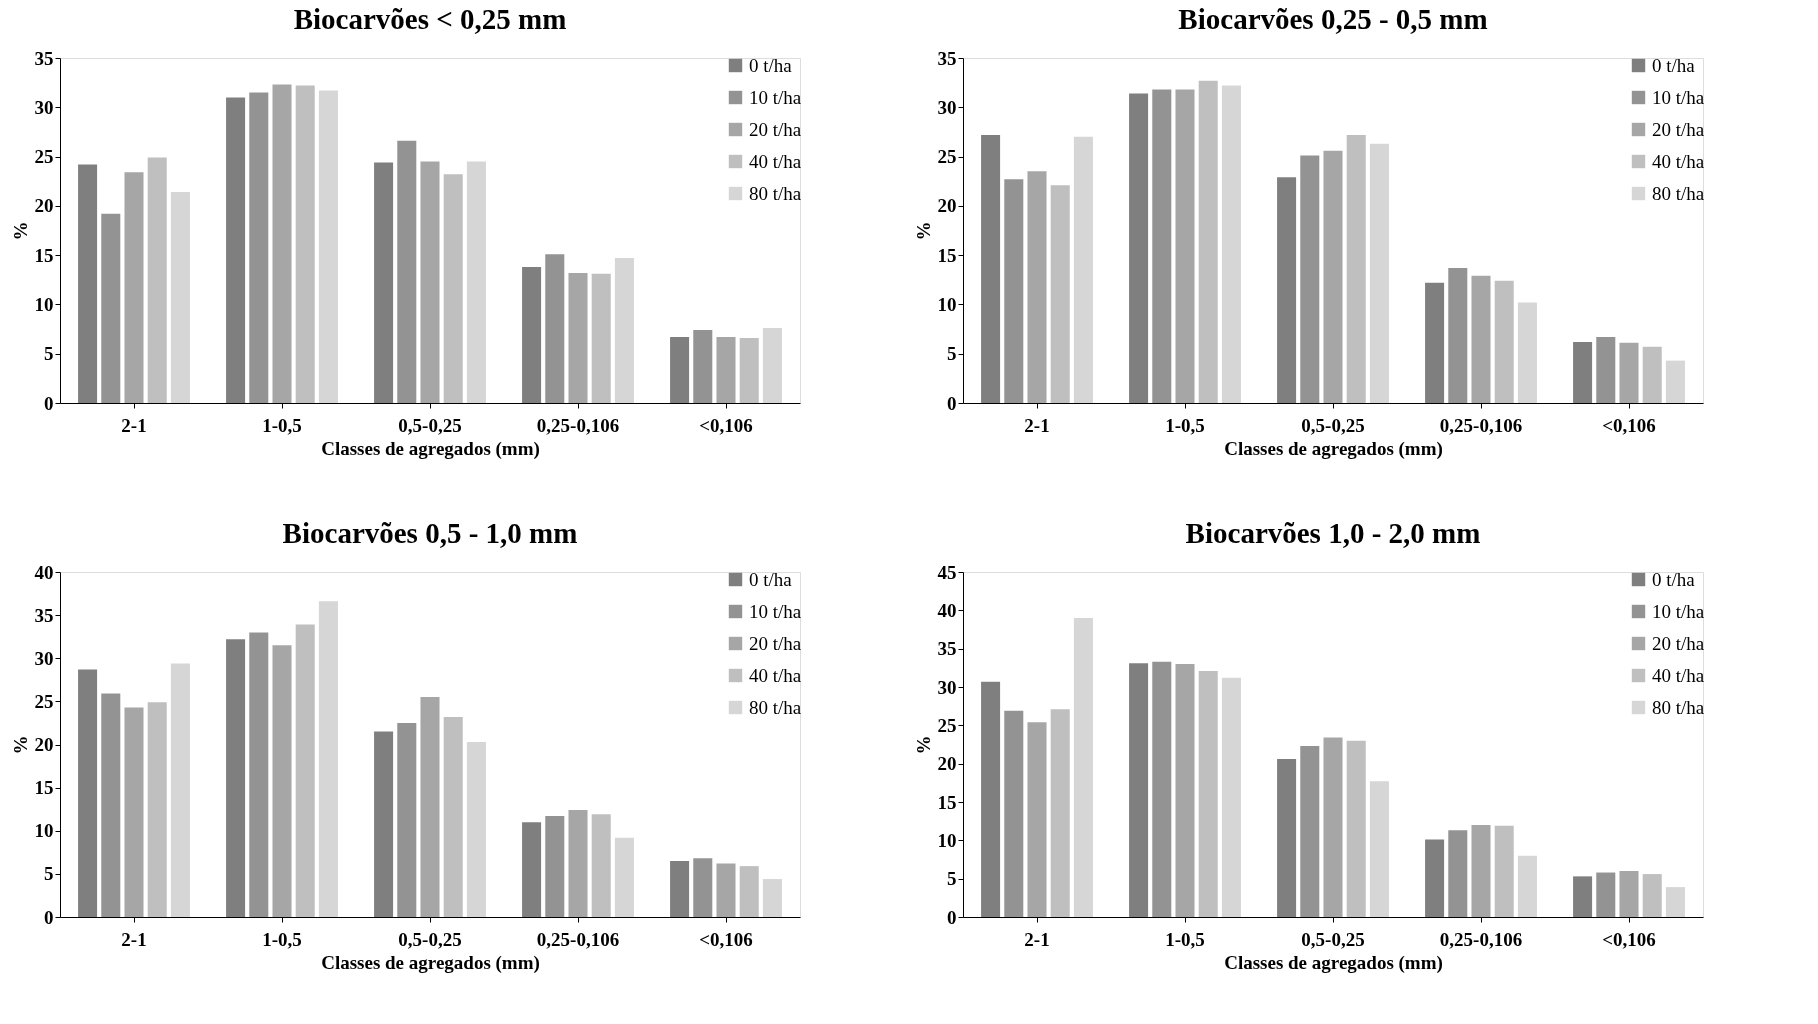 The image size is (1818, 1024). Describe the element at coordinates (947, 572) in the screenshot. I see `y-tick-label: 45` at that location.